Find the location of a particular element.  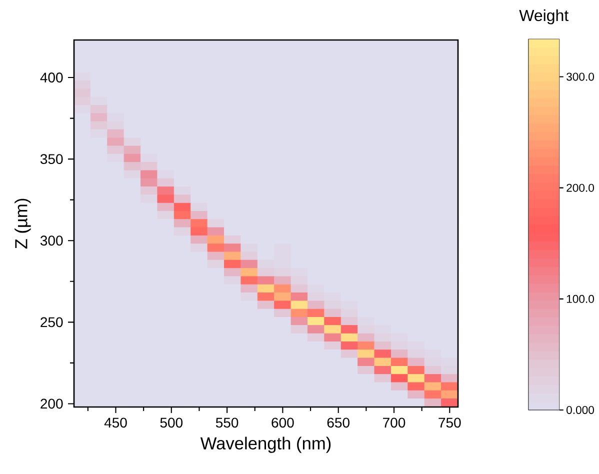

x-tick-label: 450 is located at coordinates (115, 423).